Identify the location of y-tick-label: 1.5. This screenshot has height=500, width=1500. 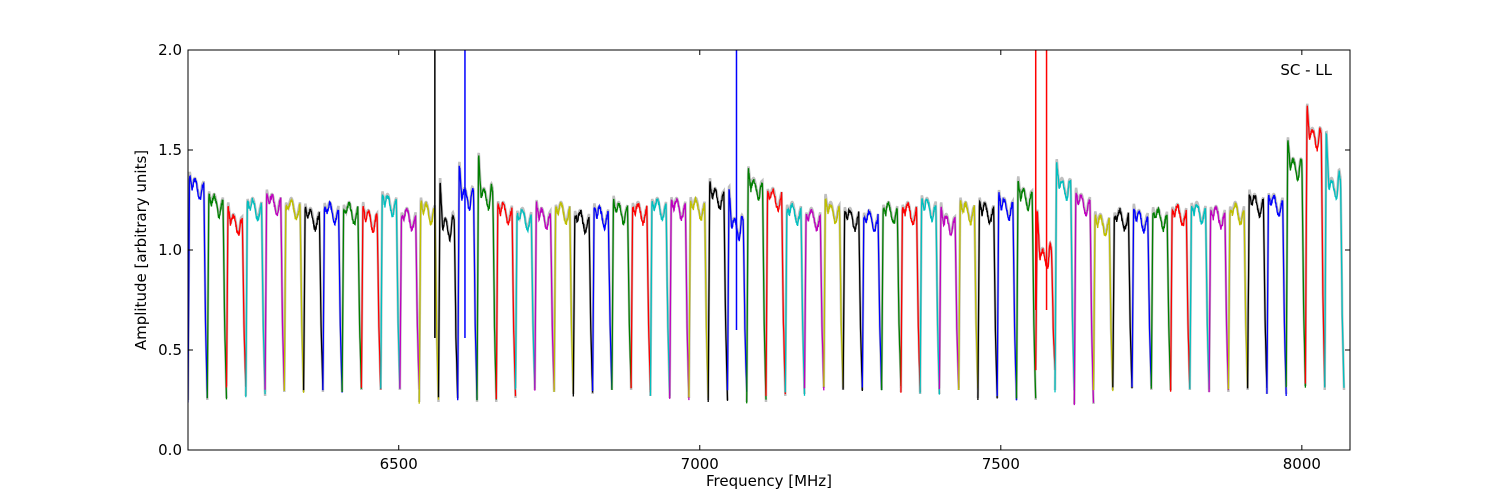
(170, 150).